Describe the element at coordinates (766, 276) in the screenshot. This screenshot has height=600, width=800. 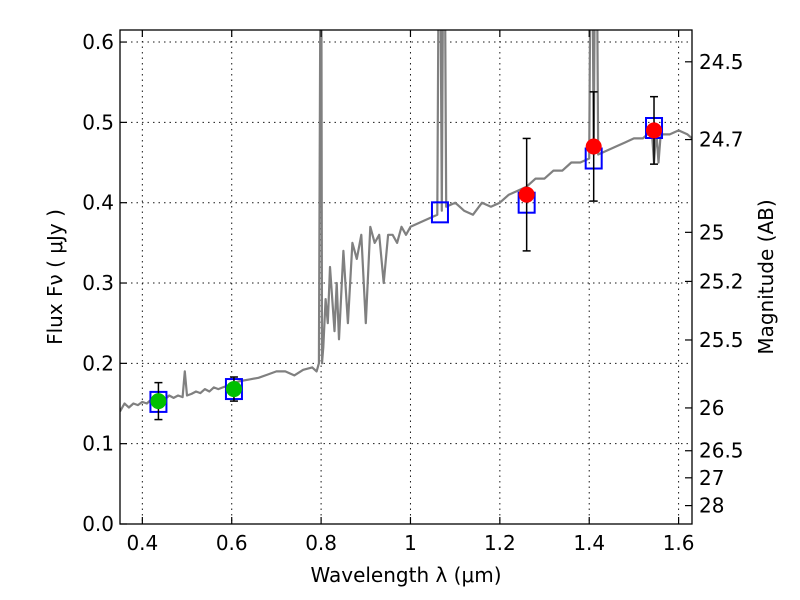
I see `y2-axis-label: Magnitude (AB)` at that location.